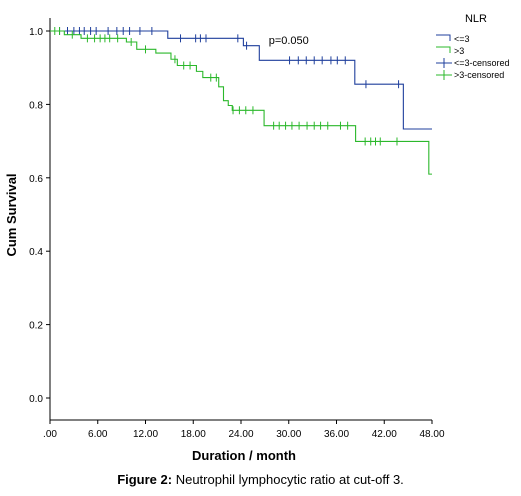  What do you see at coordinates (336, 434) in the screenshot?
I see `x-tick-label: 36.00` at bounding box center [336, 434].